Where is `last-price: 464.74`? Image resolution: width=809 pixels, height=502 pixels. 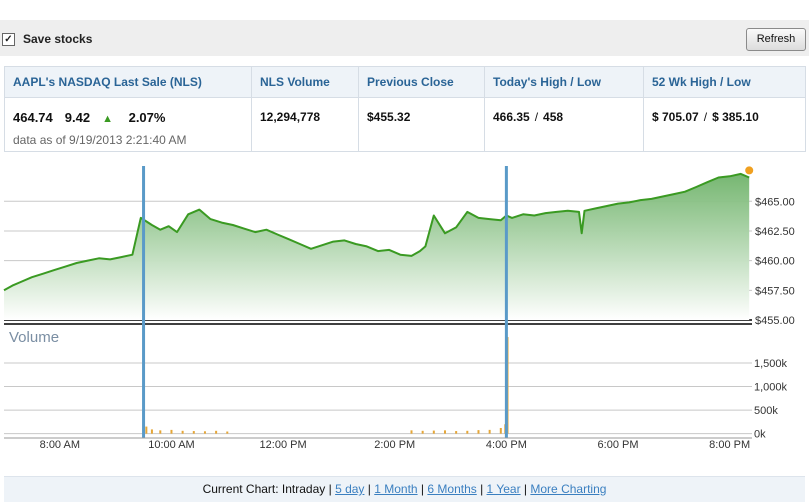 last-price: 464.74 is located at coordinates (33, 117).